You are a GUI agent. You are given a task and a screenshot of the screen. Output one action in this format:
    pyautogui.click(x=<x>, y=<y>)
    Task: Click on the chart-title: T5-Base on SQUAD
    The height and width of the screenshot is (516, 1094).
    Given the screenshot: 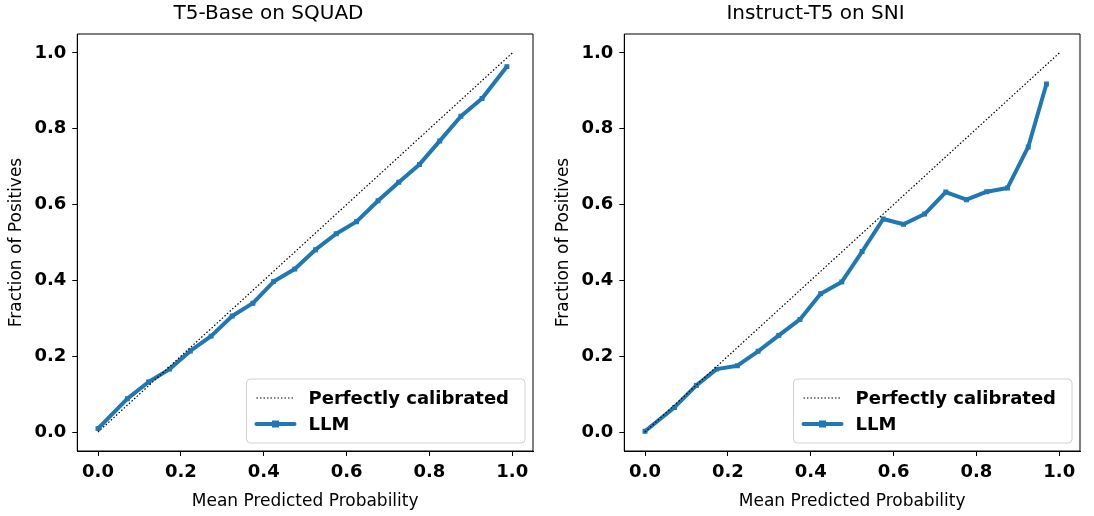 What is the action you would take?
    pyautogui.click(x=268, y=12)
    